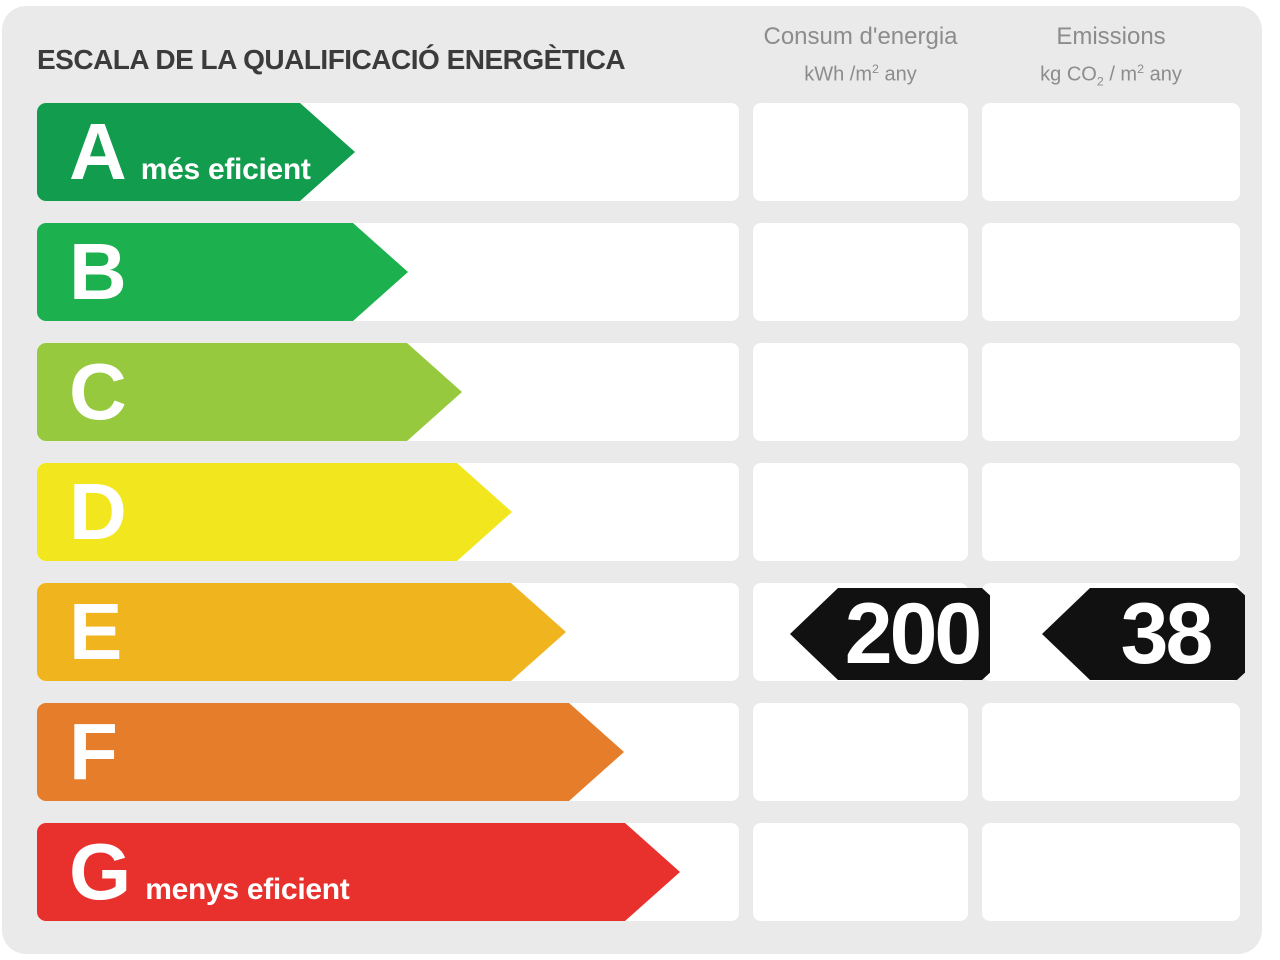 This screenshot has height=960, width=1280. Describe the element at coordinates (358, 872) in the screenshot. I see `rating-bar-g: G menys eficient` at that location.